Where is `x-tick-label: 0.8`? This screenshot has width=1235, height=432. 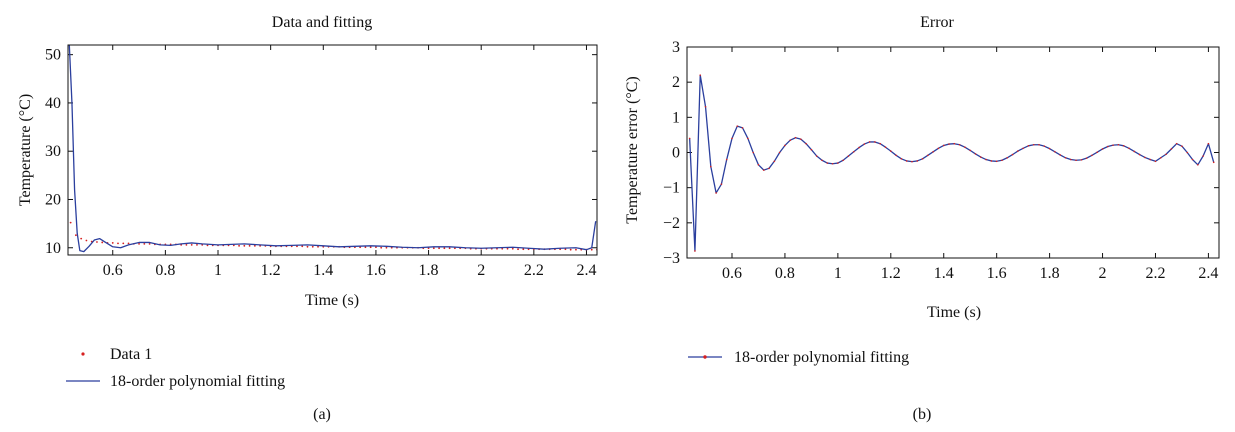 x-tick-label: 0.8 is located at coordinates (785, 273).